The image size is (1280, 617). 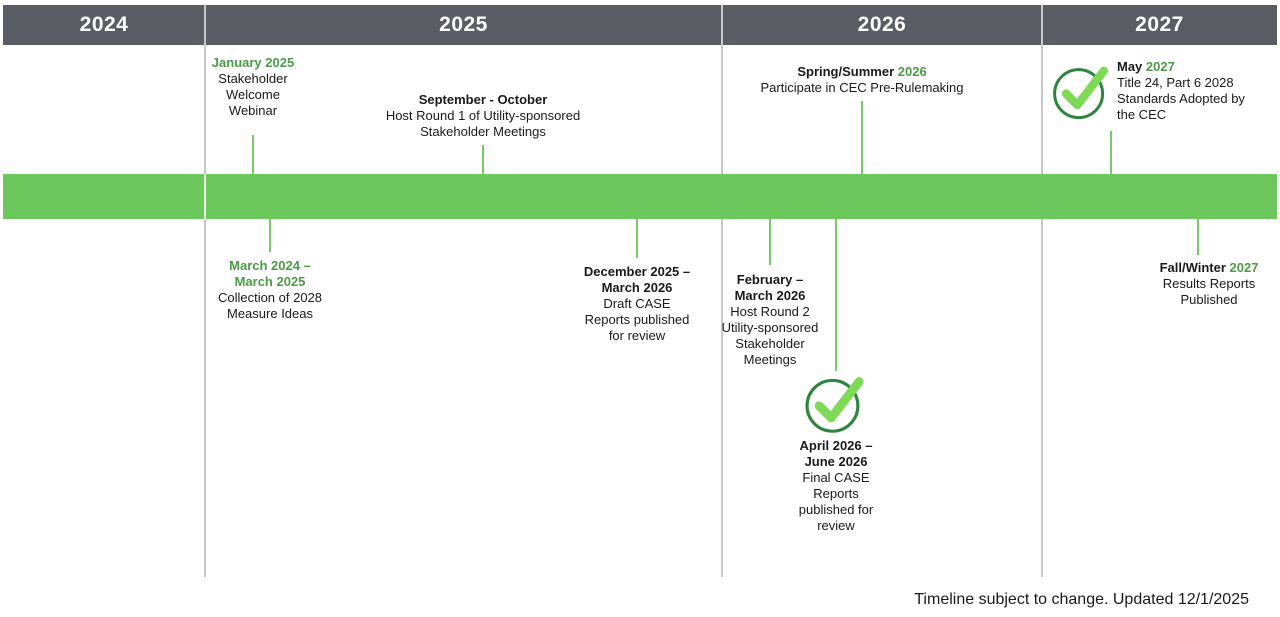 What do you see at coordinates (836, 477) in the screenshot?
I see `milestone-text-line: Final CASE` at bounding box center [836, 477].